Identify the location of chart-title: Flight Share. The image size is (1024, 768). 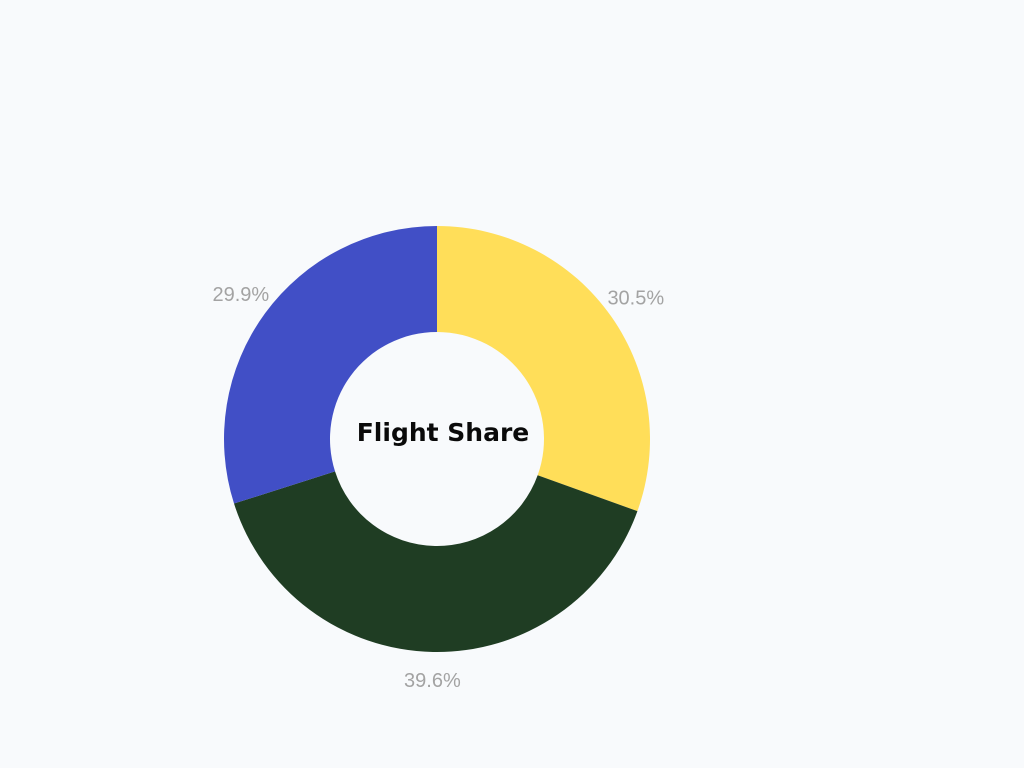
(443, 432).